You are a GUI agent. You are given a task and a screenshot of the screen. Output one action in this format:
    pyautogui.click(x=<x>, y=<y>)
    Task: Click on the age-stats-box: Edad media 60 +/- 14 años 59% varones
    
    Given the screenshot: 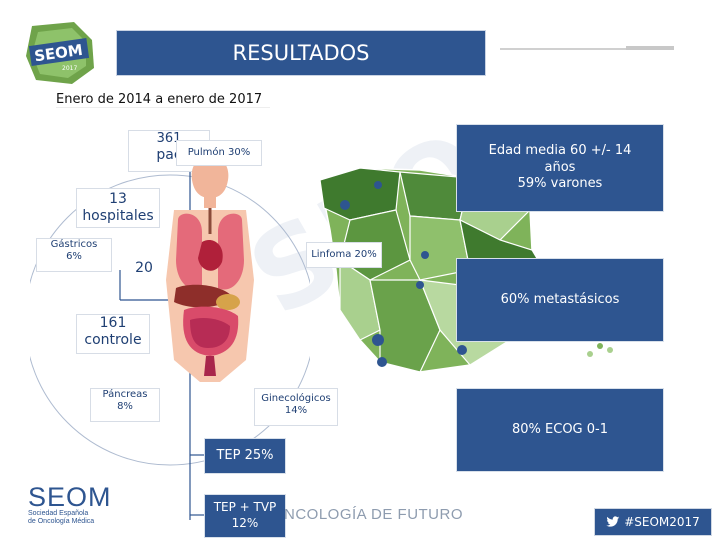 What is the action you would take?
    pyautogui.click(x=560, y=168)
    